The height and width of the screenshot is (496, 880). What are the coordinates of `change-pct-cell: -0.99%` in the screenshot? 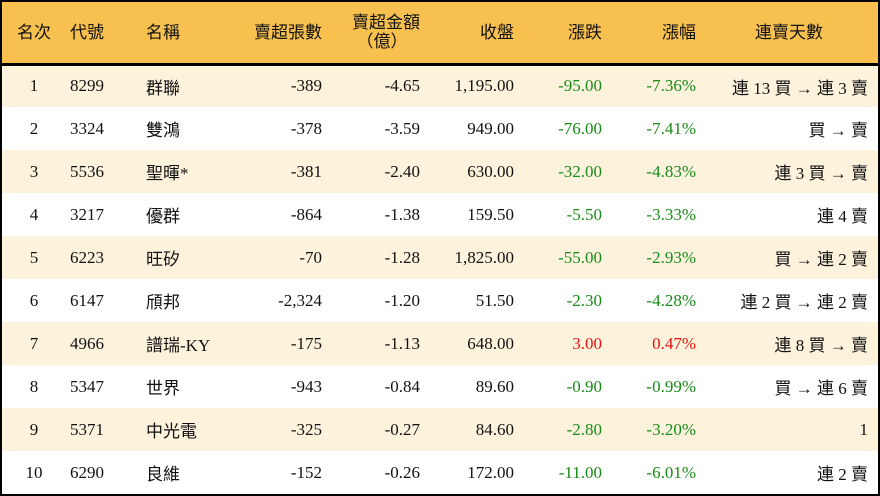 It's located at (671, 386).